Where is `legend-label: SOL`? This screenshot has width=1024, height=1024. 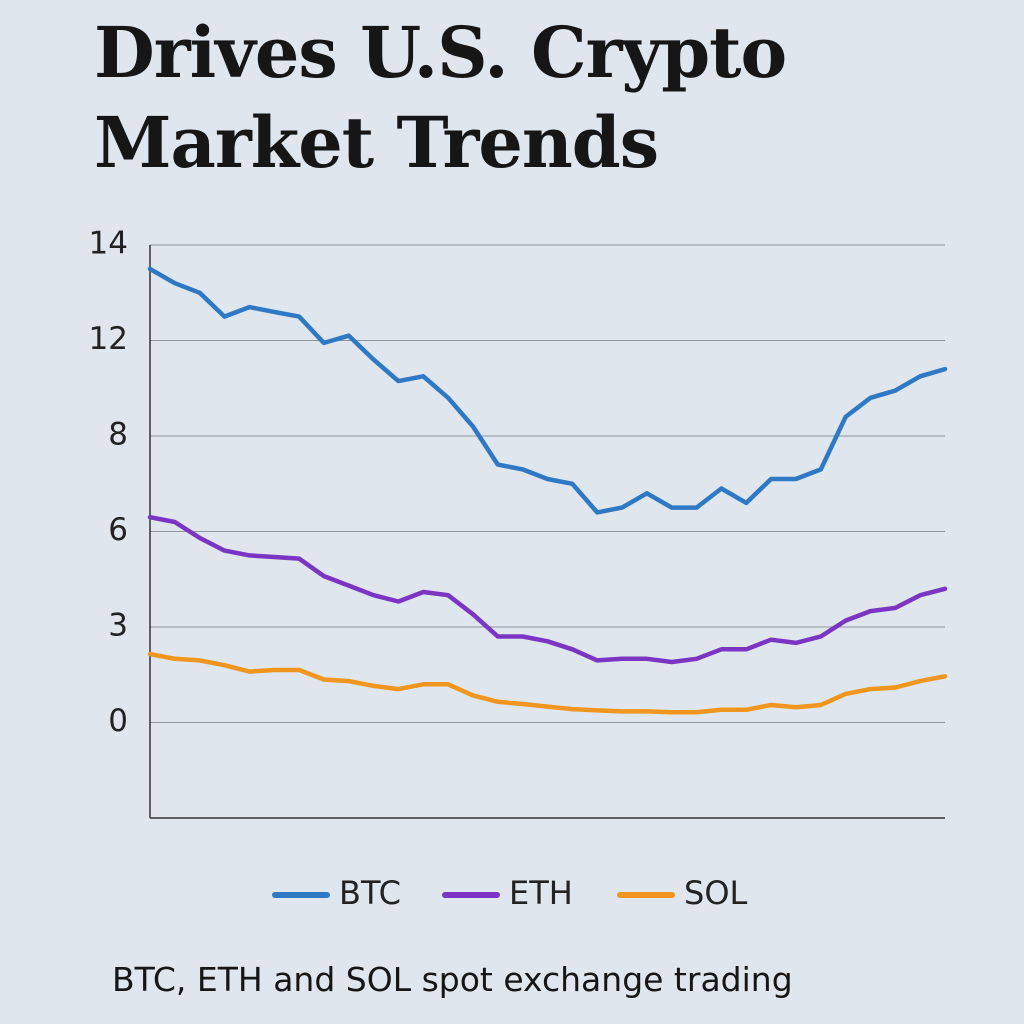 legend-label: SOL is located at coordinates (716, 893).